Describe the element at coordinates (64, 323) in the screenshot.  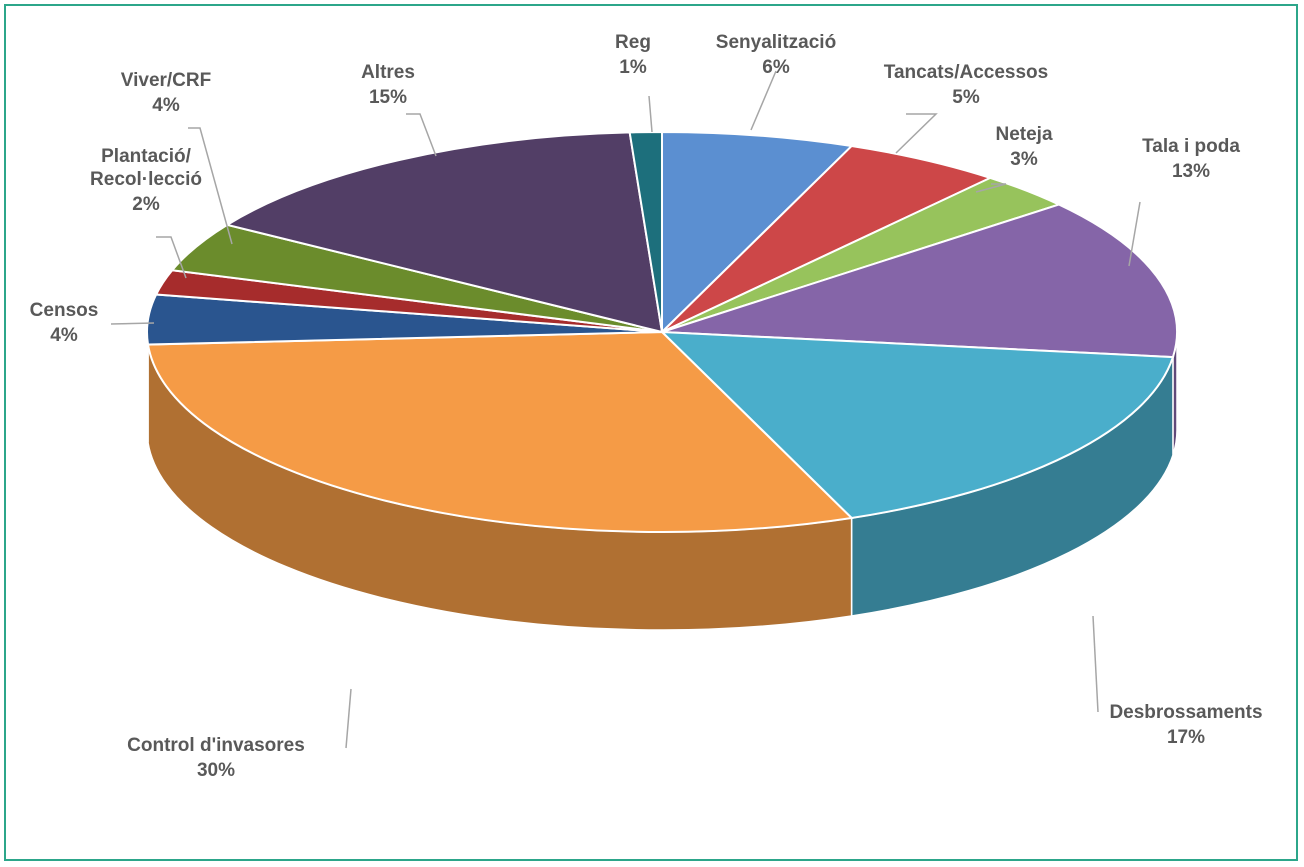
I see `data-label-censos: Censos 4%` at that location.